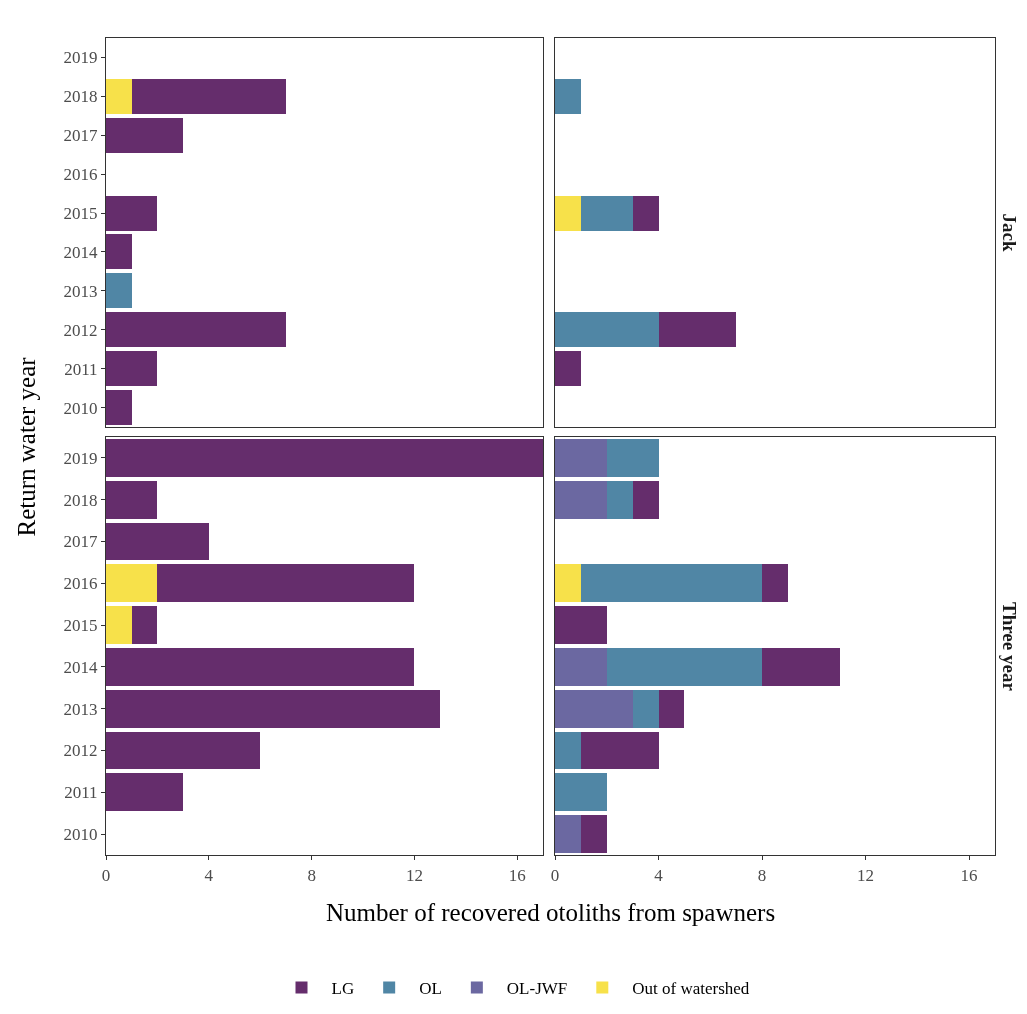 The height and width of the screenshot is (1014, 1027). I want to click on y-axis-title: Return water year, so click(26, 446).